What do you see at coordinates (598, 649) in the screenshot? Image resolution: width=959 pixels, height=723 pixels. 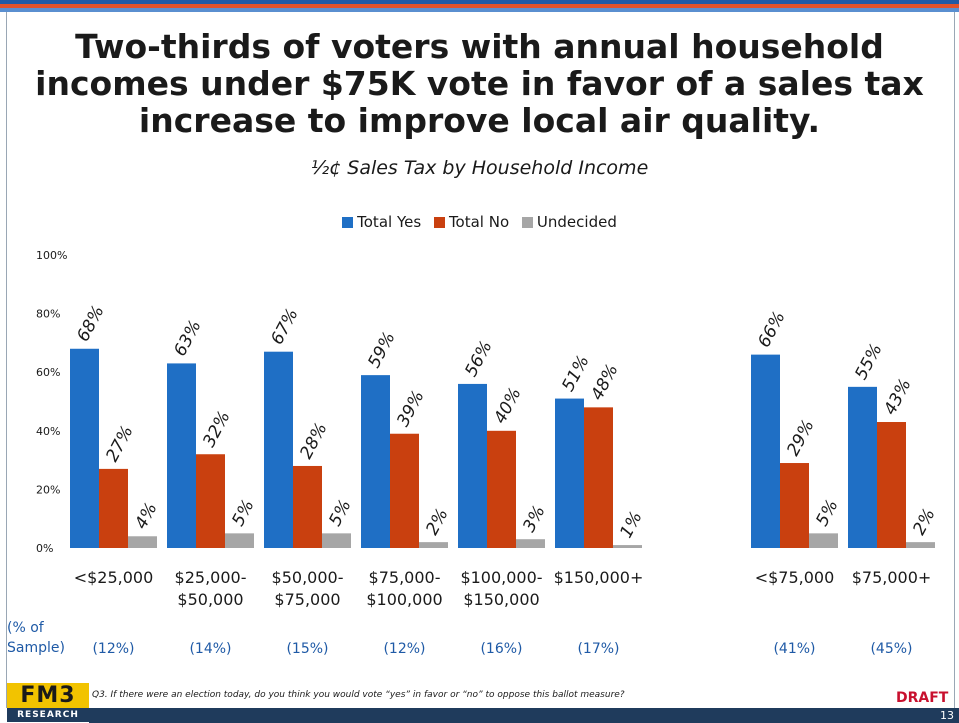 I see `sample-share-label: (17%)` at bounding box center [598, 649].